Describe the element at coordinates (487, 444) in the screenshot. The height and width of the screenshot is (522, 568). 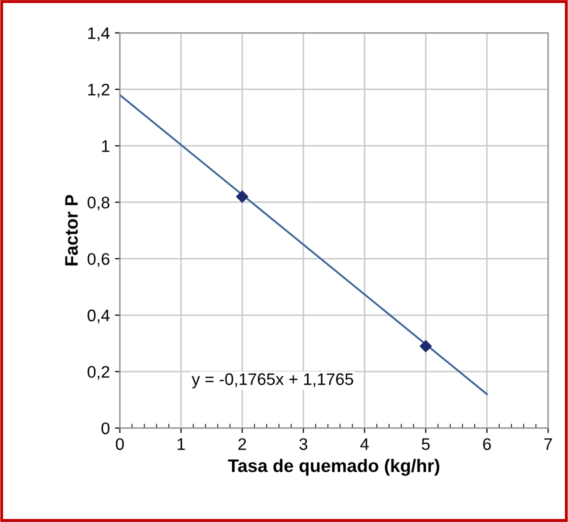
I see `x-tick-label: 6` at that location.